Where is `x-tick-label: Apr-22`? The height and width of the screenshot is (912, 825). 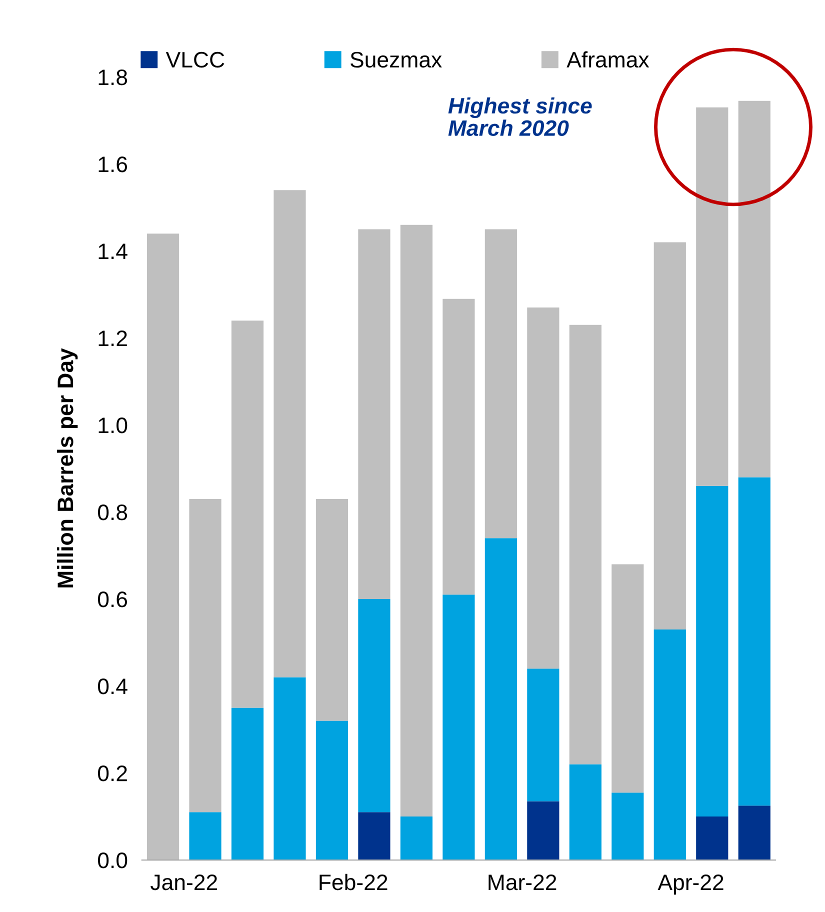 x-tick-label: Apr-22 is located at coordinates (691, 884).